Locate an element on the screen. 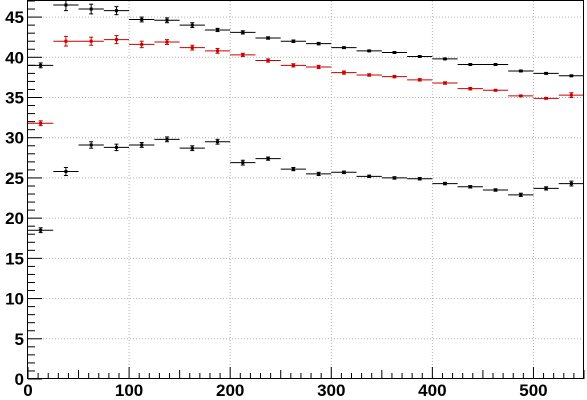  x-tick-label-4: 400 is located at coordinates (432, 390).